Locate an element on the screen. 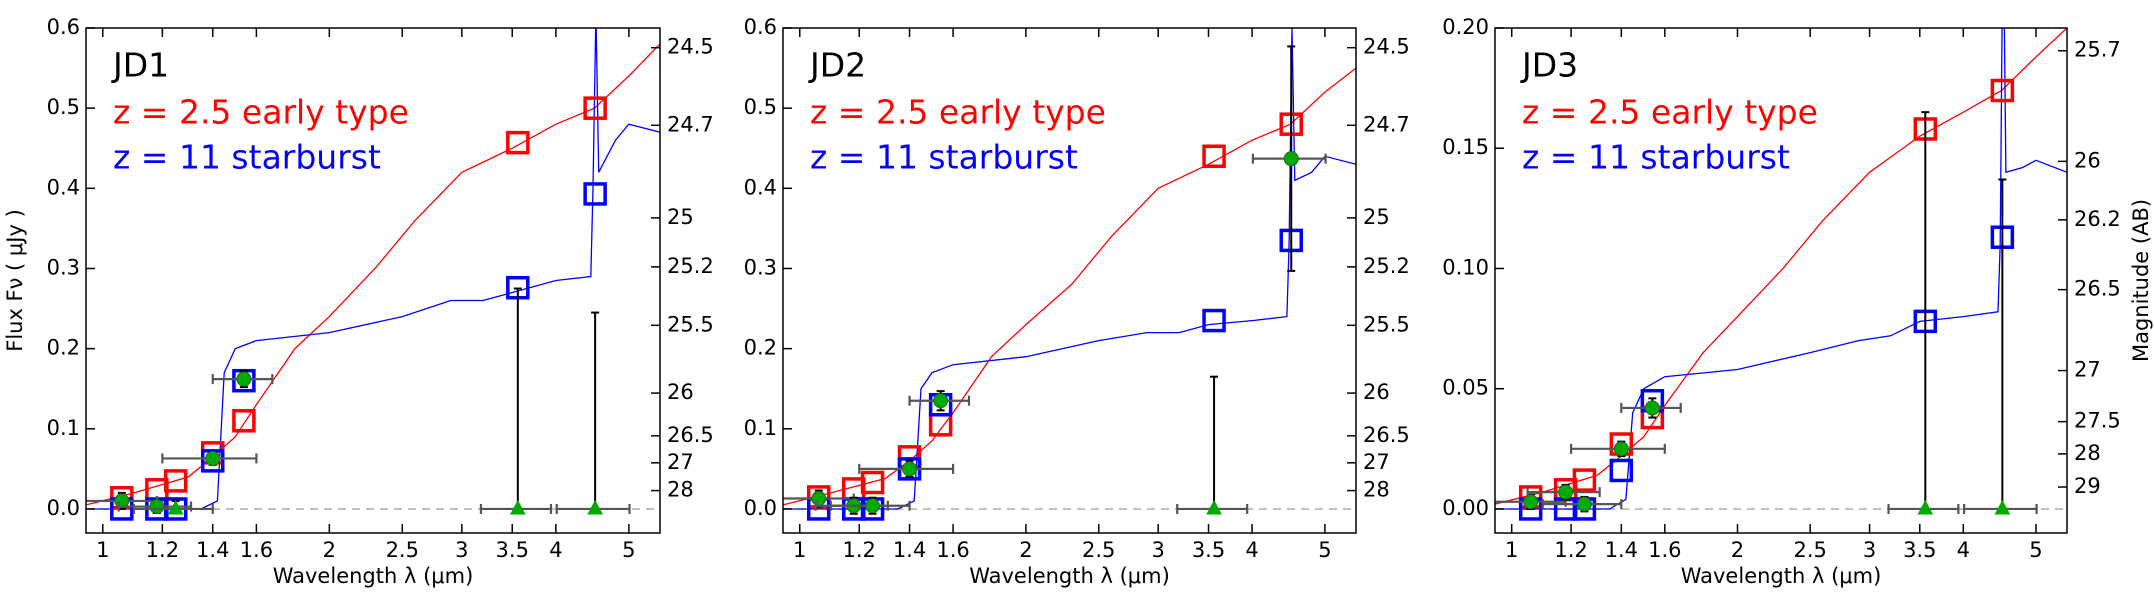  y-tick-label: 0.00 is located at coordinates (1465, 508).